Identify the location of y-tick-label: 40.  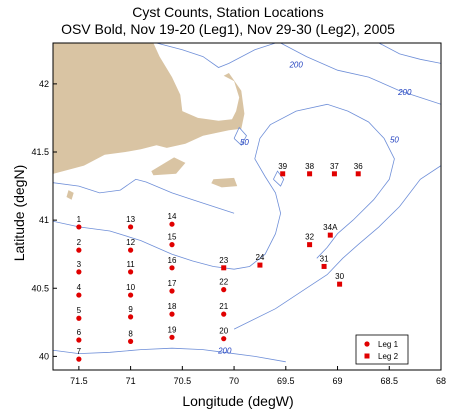
(44, 356).